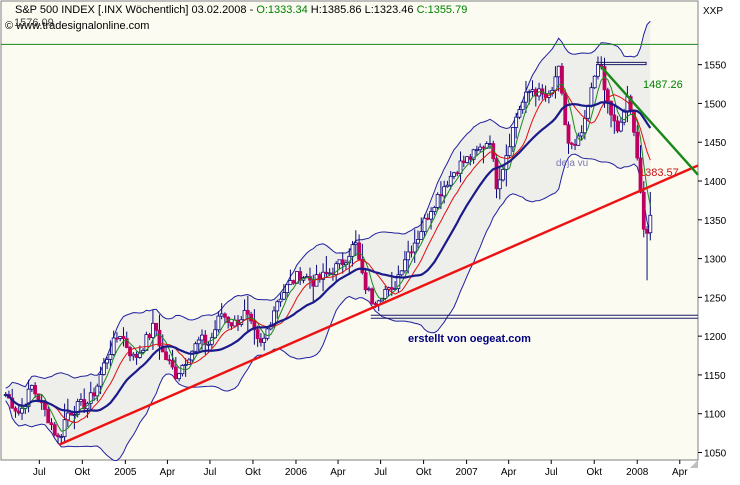  I want to click on copyright-text: © www.tradesignalonline.com, so click(77, 26).